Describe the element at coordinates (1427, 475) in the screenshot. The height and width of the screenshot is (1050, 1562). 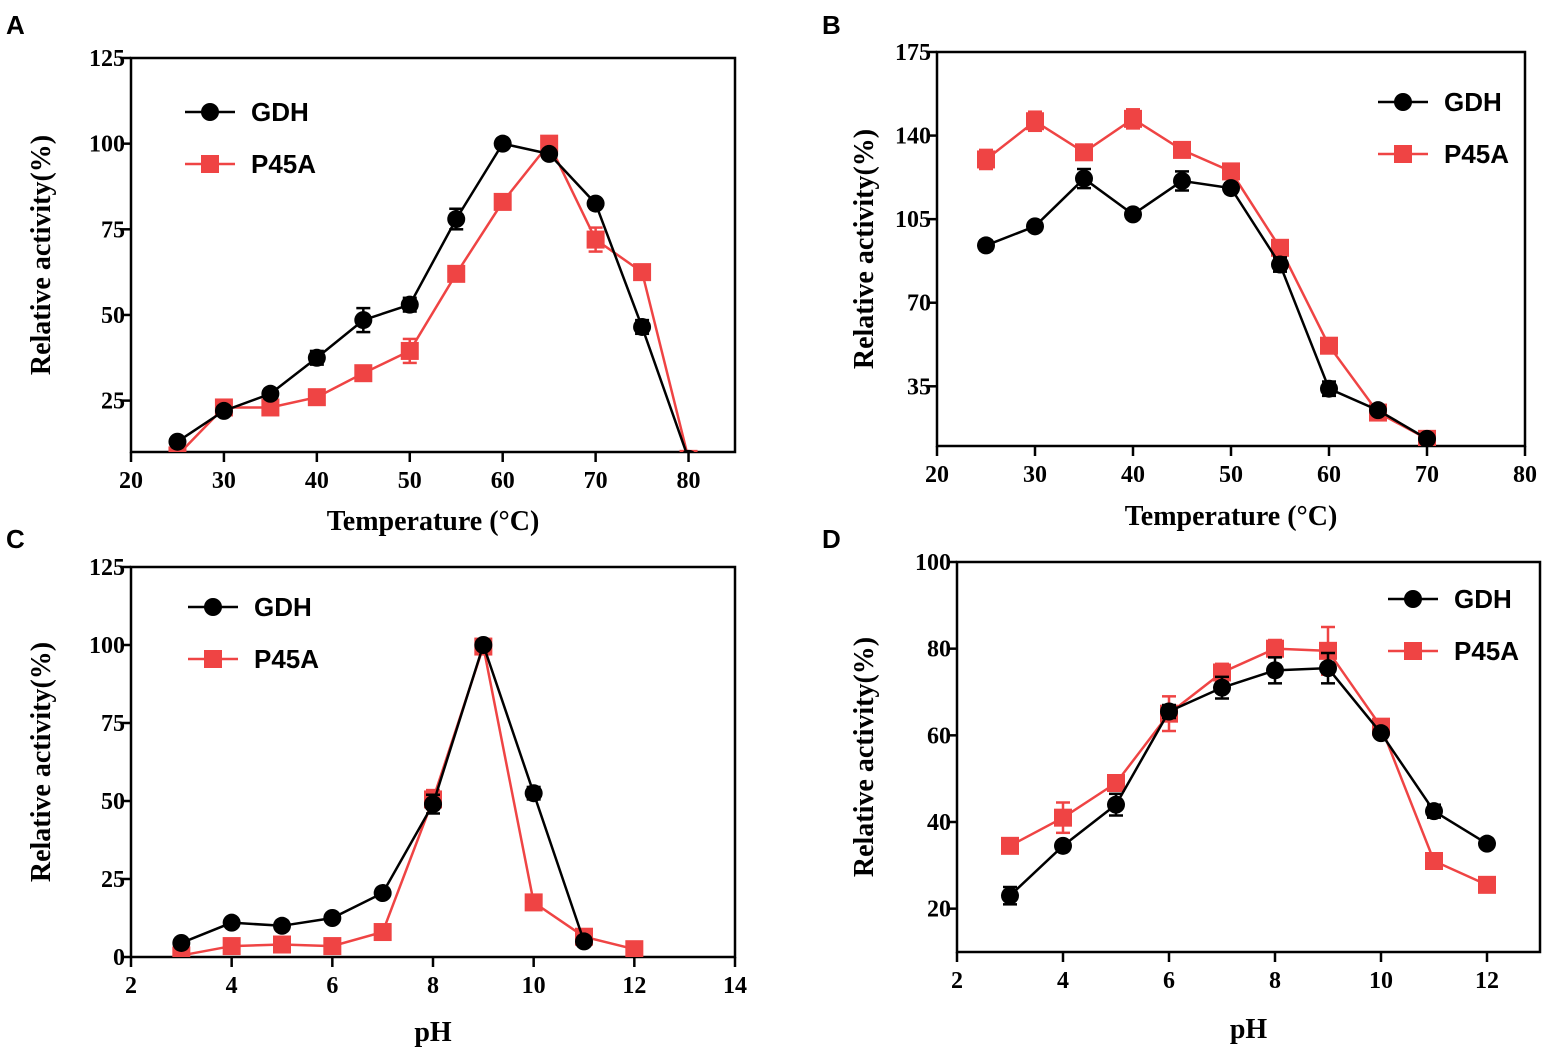
I see `x-tick-label: 70` at that location.